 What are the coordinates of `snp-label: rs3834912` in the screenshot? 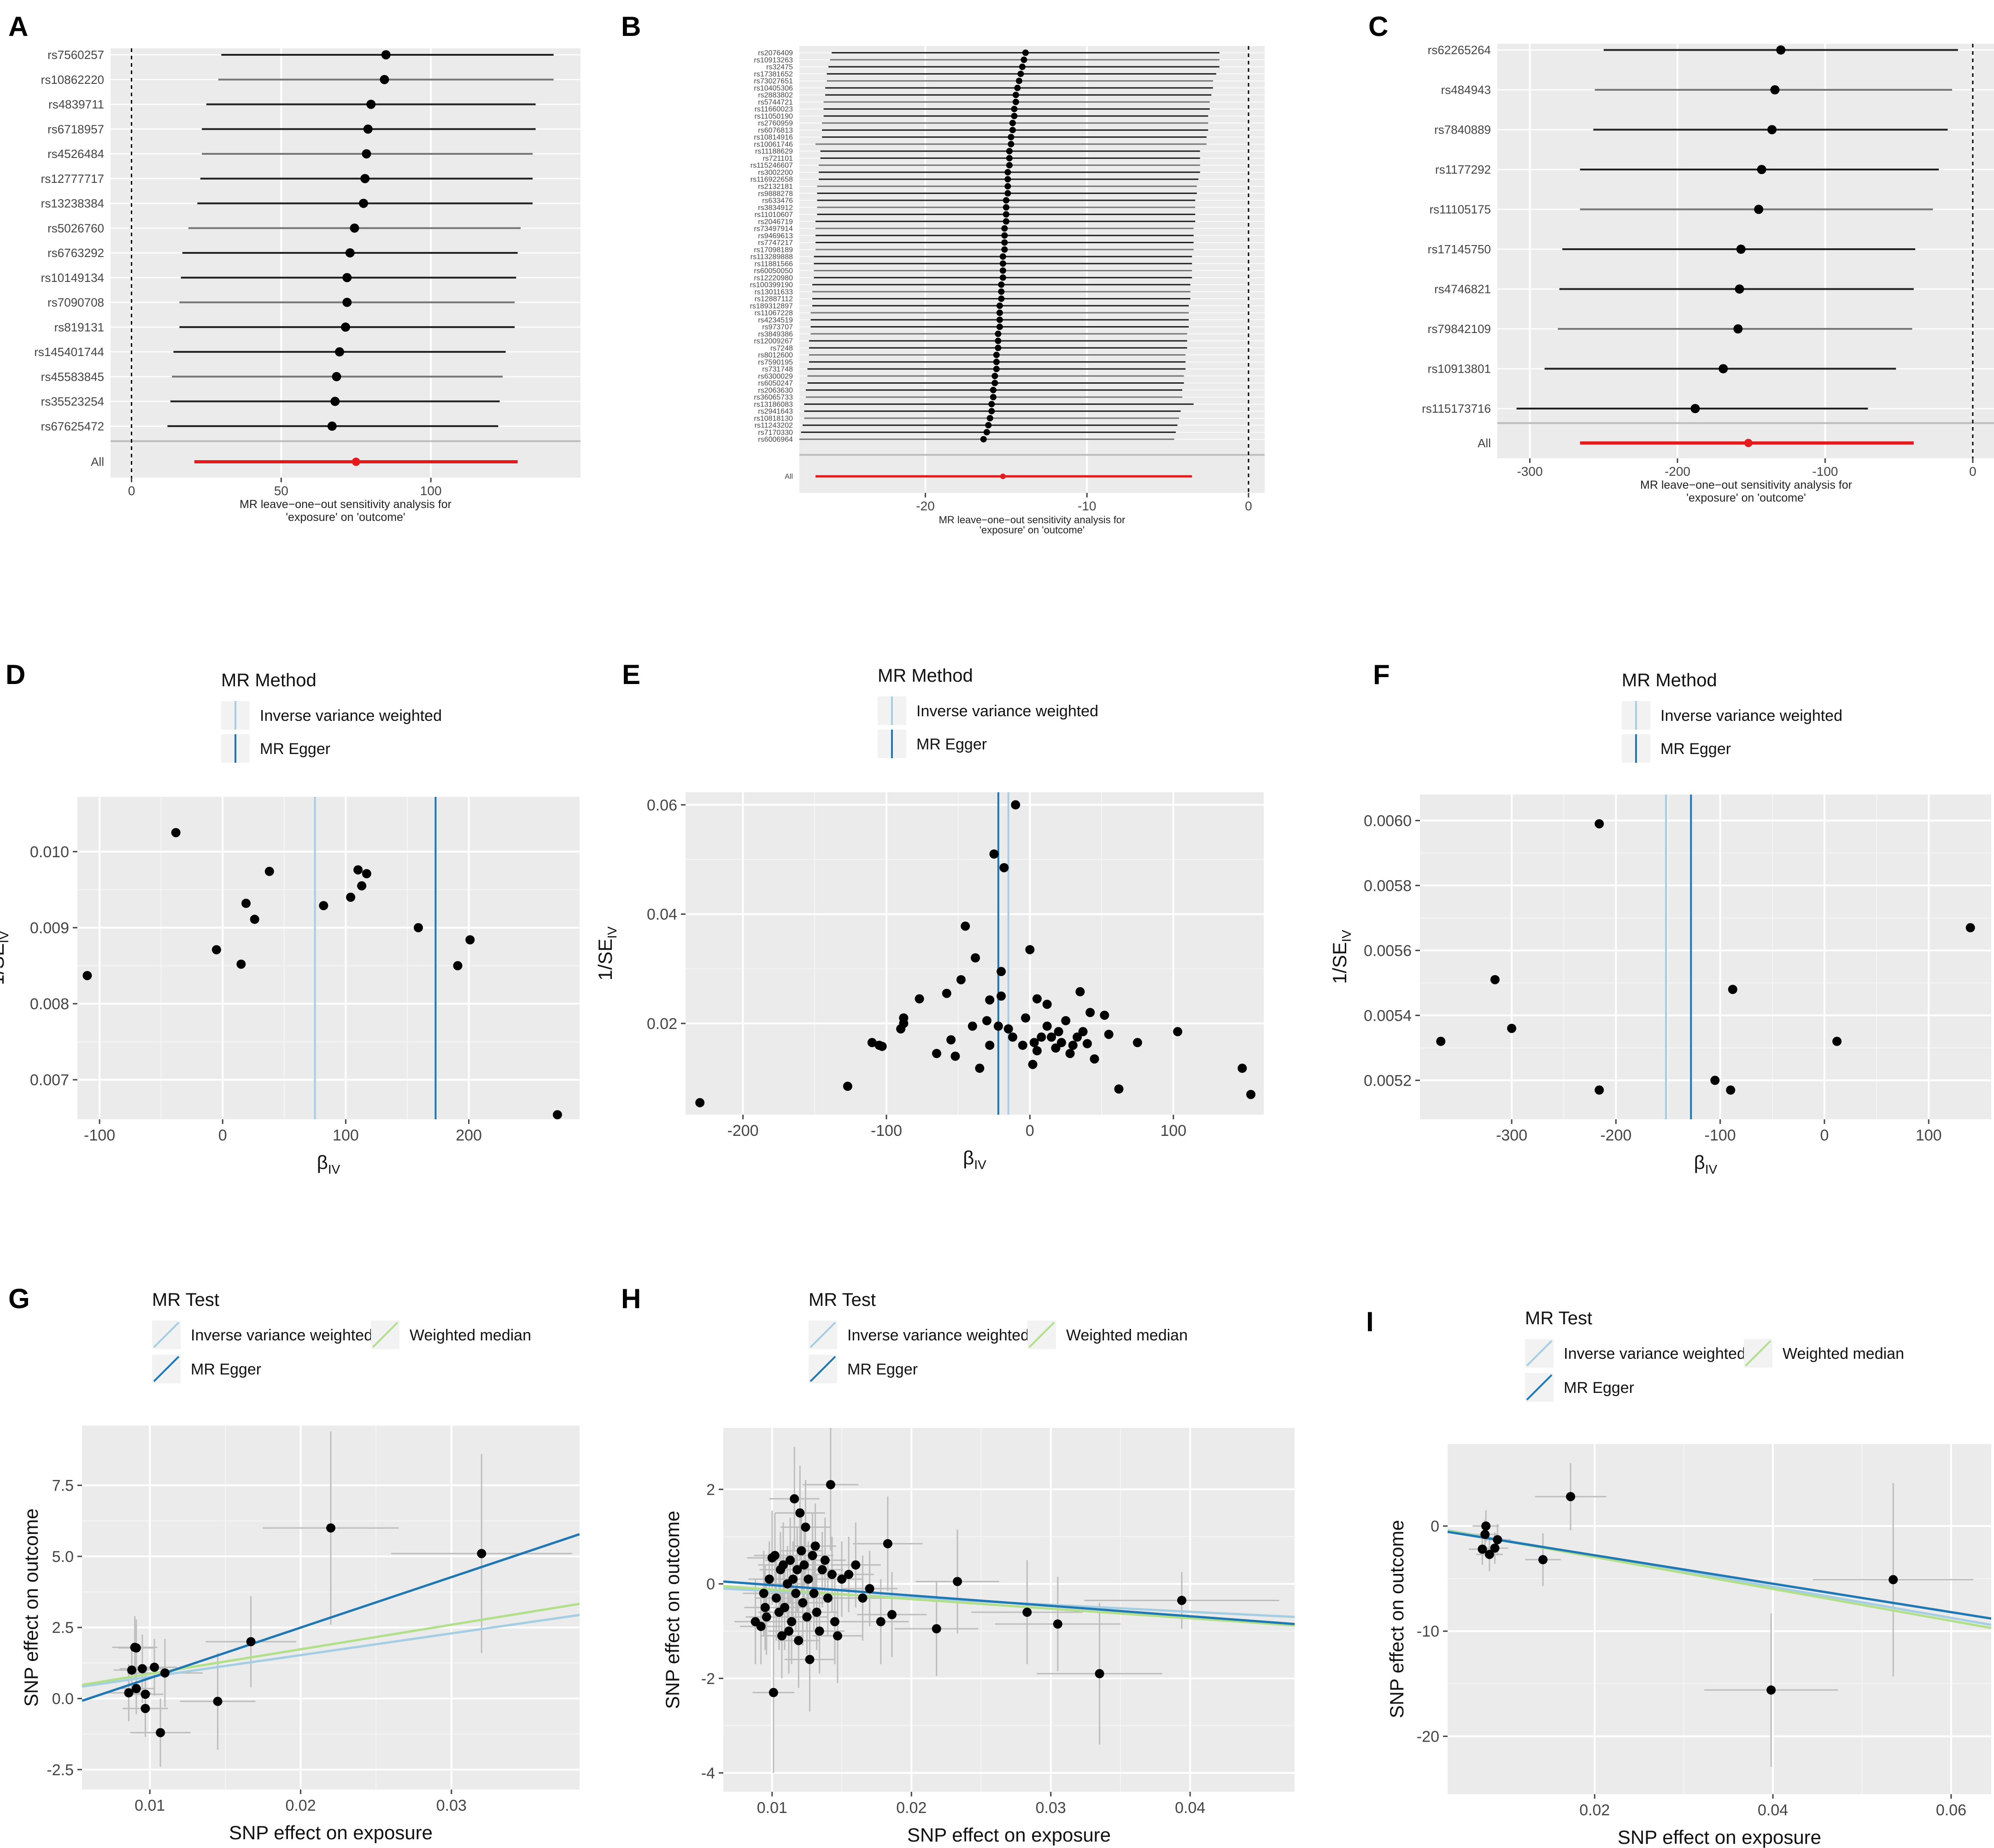 It's located at (775, 208).